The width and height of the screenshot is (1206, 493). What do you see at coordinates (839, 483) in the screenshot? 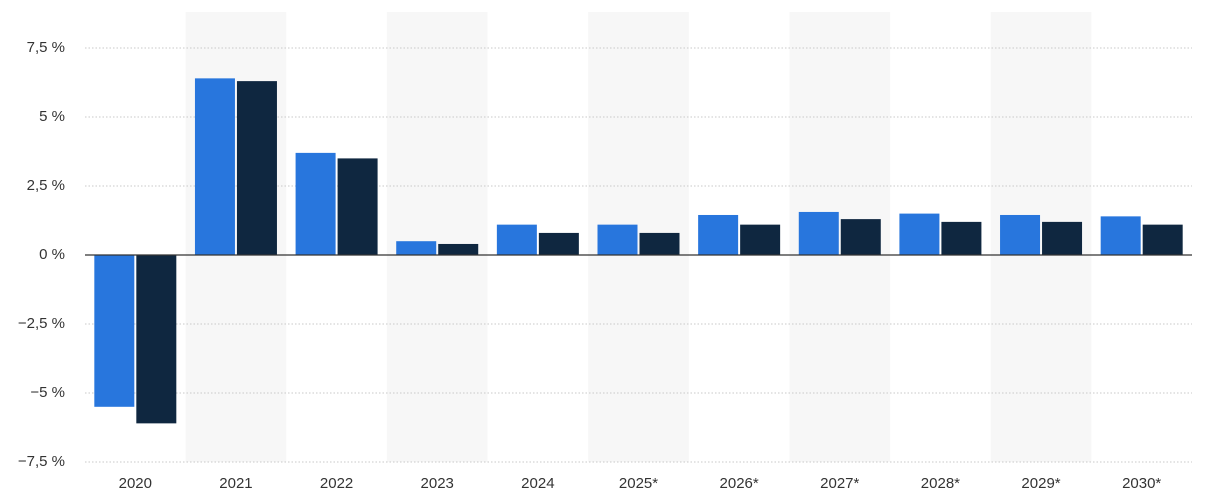
I see `x-tick-label: 2027*` at bounding box center [839, 483].